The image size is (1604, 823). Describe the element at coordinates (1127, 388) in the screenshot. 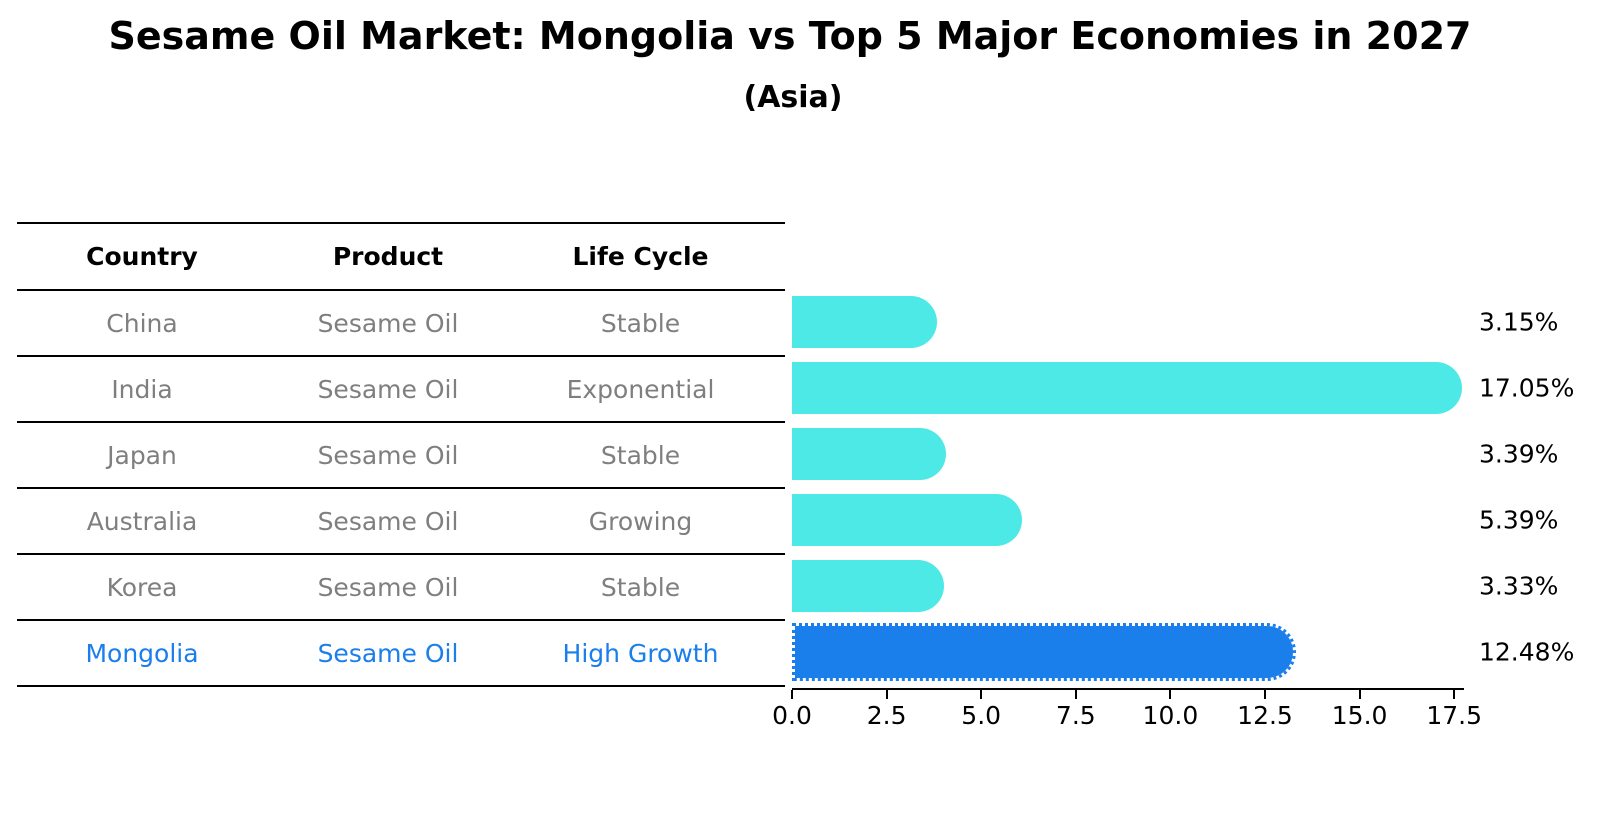

I see `bar-india` at that location.